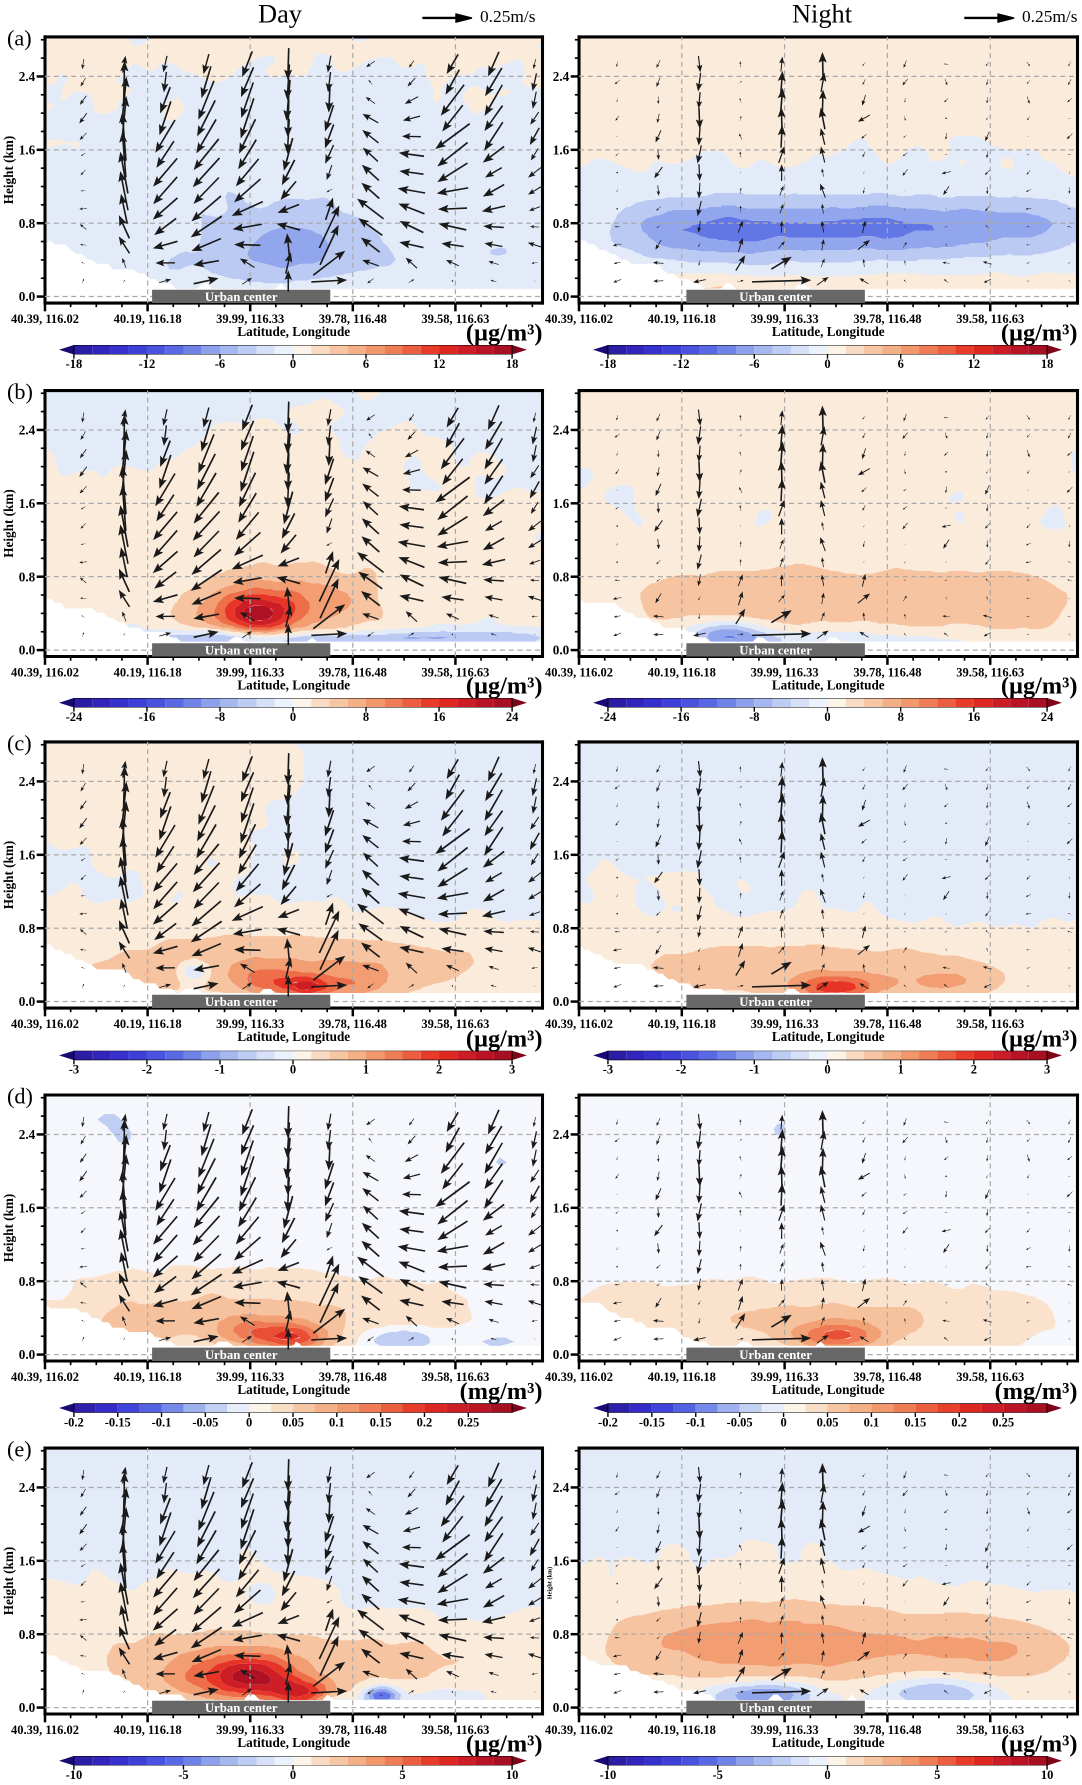  I want to click on svg-text: -2, so click(147, 1070).